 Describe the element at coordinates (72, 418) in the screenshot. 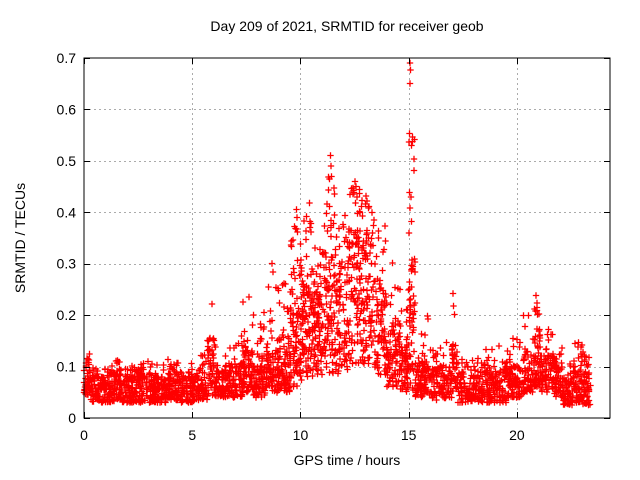

I see `y-tick-label: 0` at that location.